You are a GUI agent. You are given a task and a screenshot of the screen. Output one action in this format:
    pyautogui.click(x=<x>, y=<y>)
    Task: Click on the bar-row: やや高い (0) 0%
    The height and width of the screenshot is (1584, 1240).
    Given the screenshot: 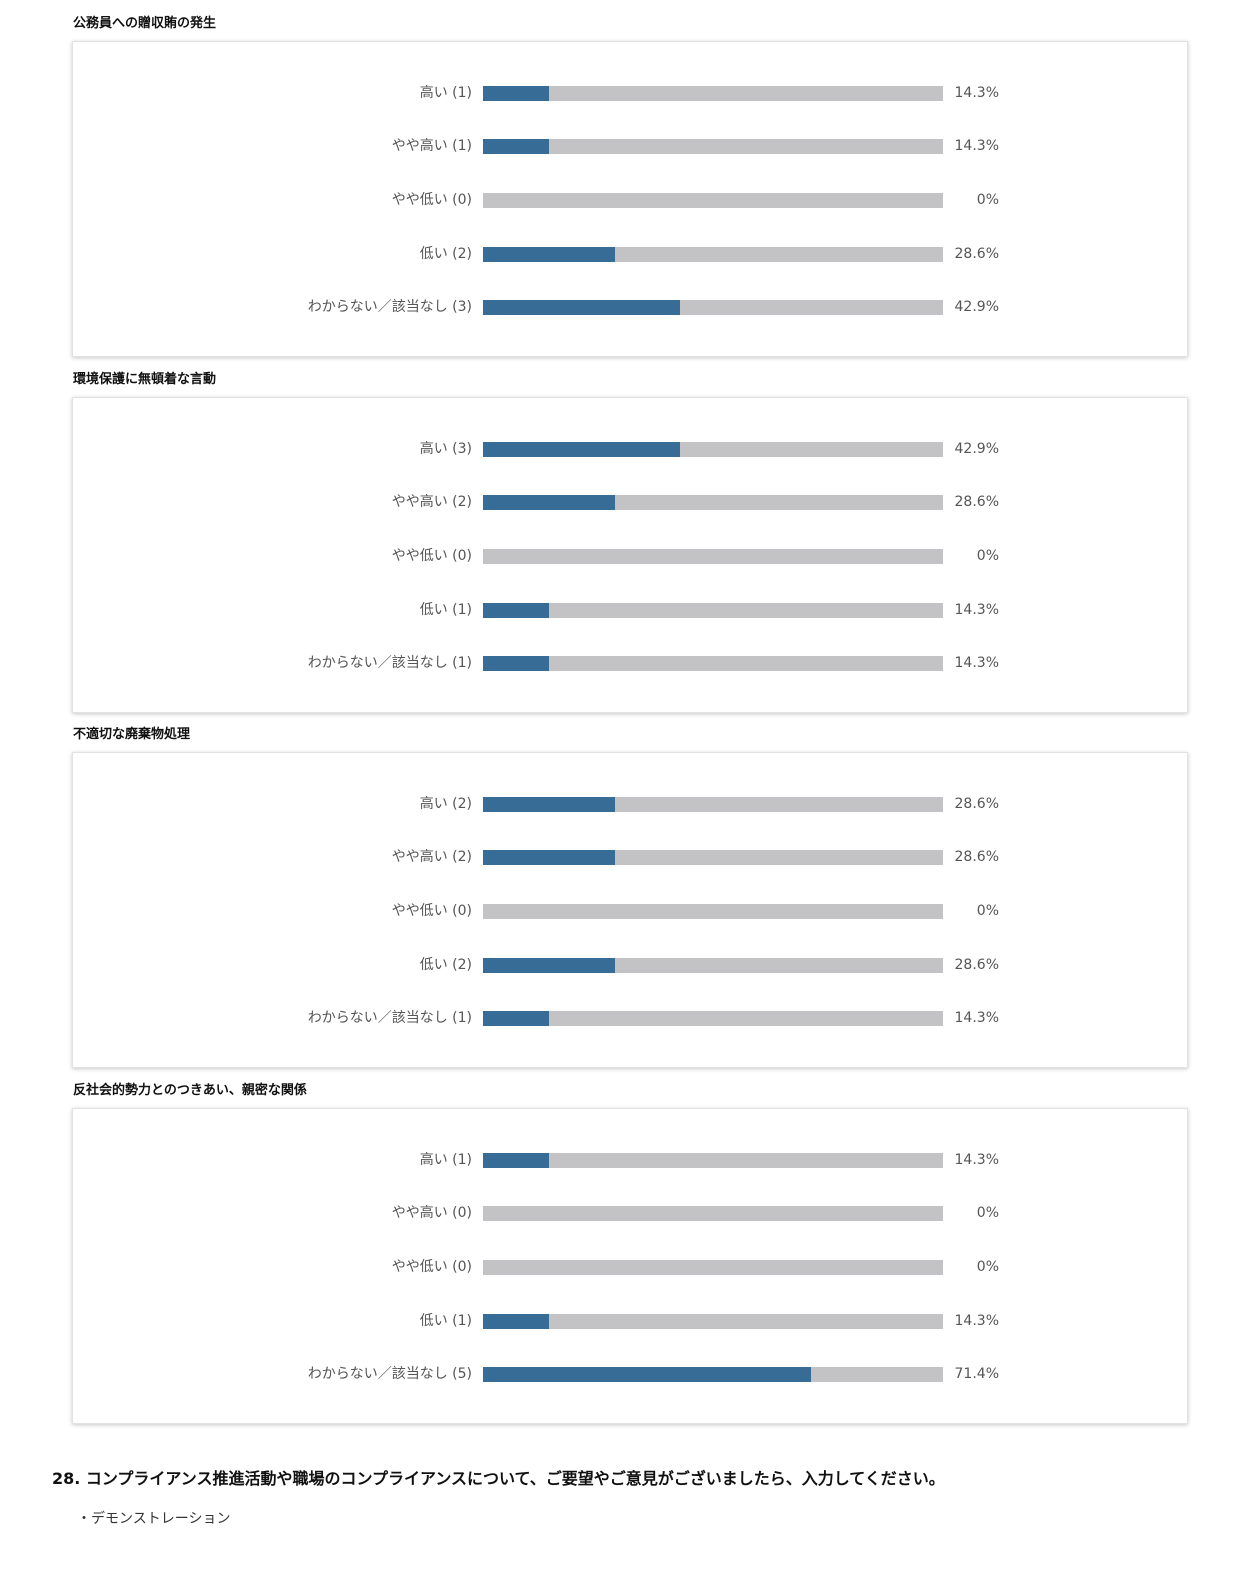 What is the action you would take?
    pyautogui.click(x=630, y=1213)
    